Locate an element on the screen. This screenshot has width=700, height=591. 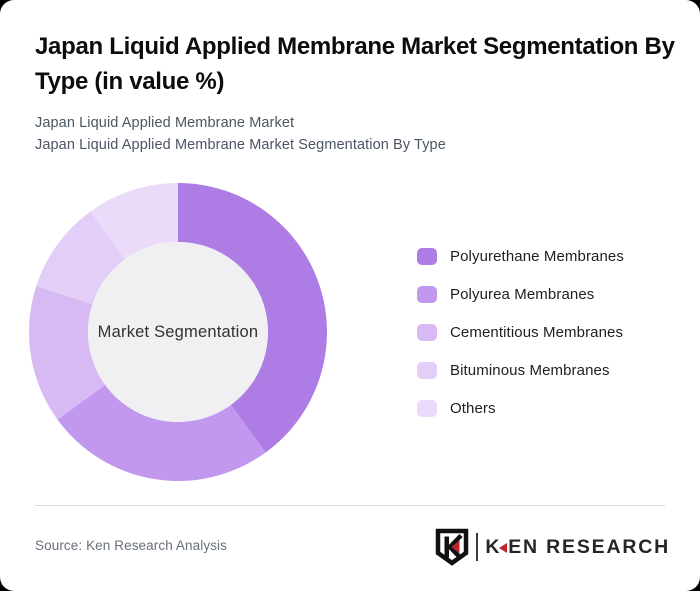
legend-label: Cementitious Membranes is located at coordinates (537, 332).